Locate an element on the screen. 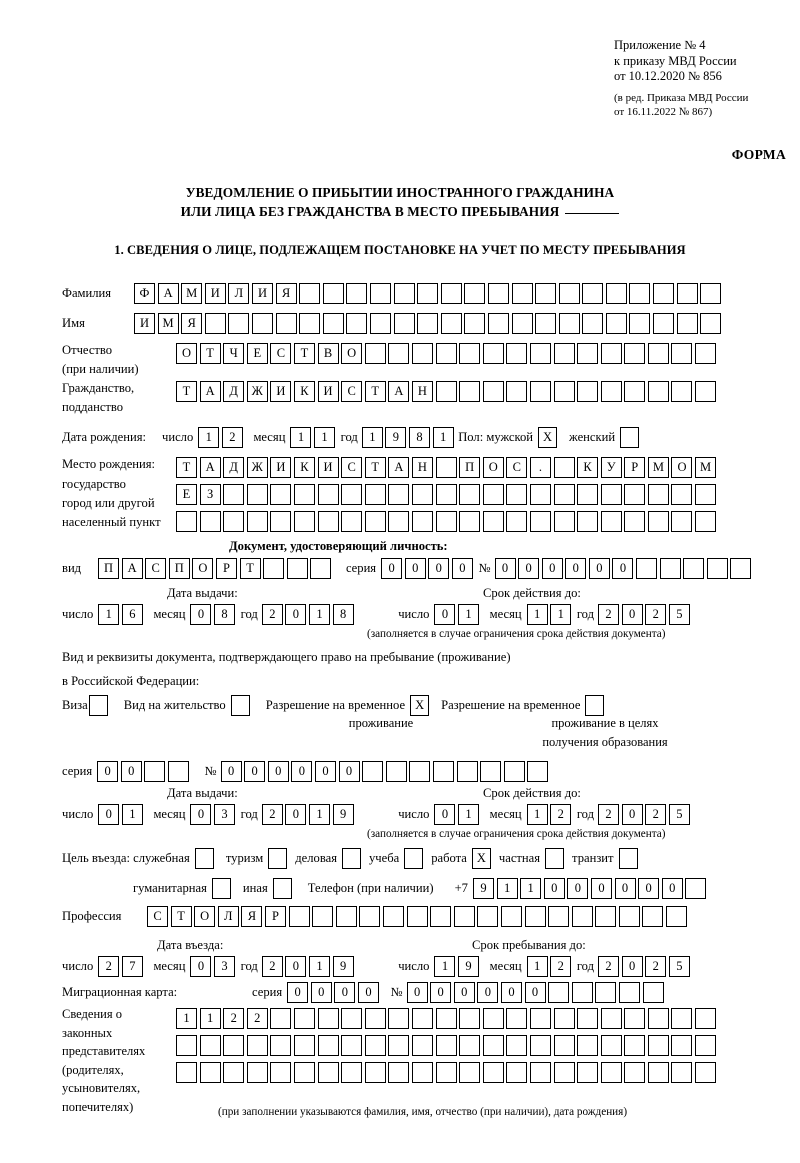 This screenshot has height=1163, width=800. purpose-service-checkbox is located at coordinates (204, 858).